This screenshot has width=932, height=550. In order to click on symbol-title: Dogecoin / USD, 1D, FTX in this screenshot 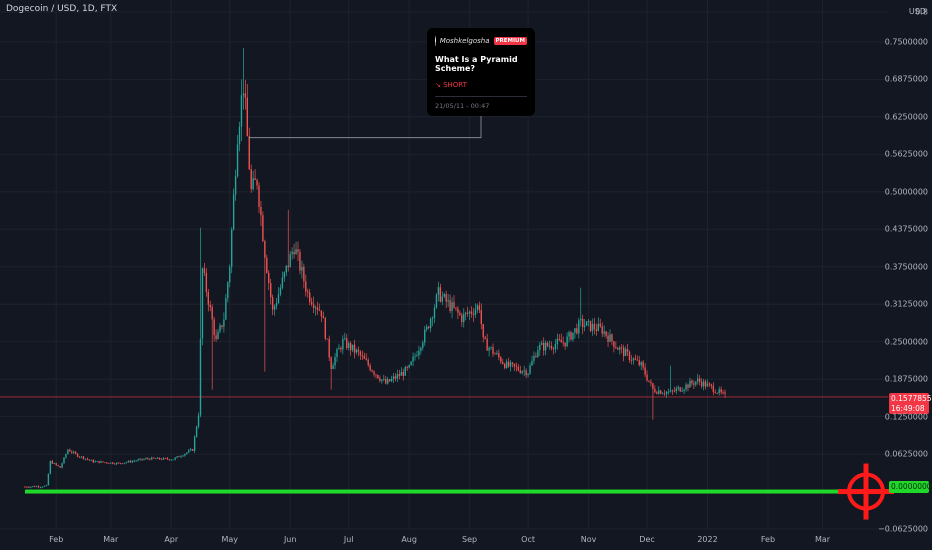, I will do `click(62, 9)`.